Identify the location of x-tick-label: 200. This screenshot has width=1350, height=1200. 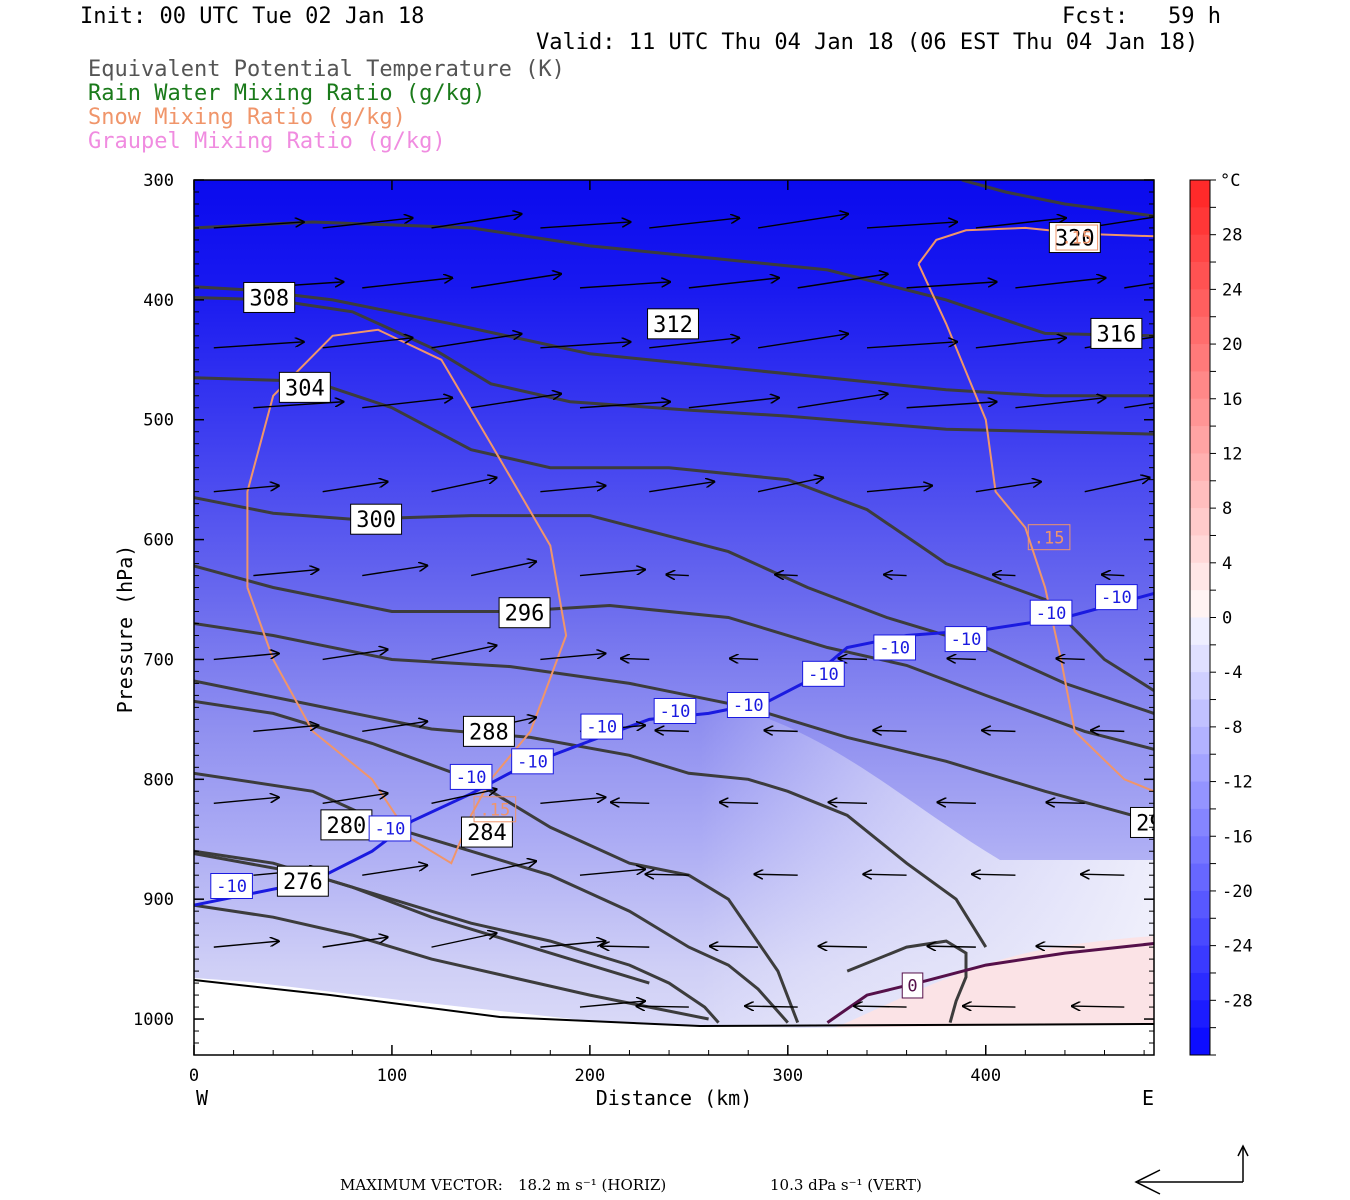
(590, 1076).